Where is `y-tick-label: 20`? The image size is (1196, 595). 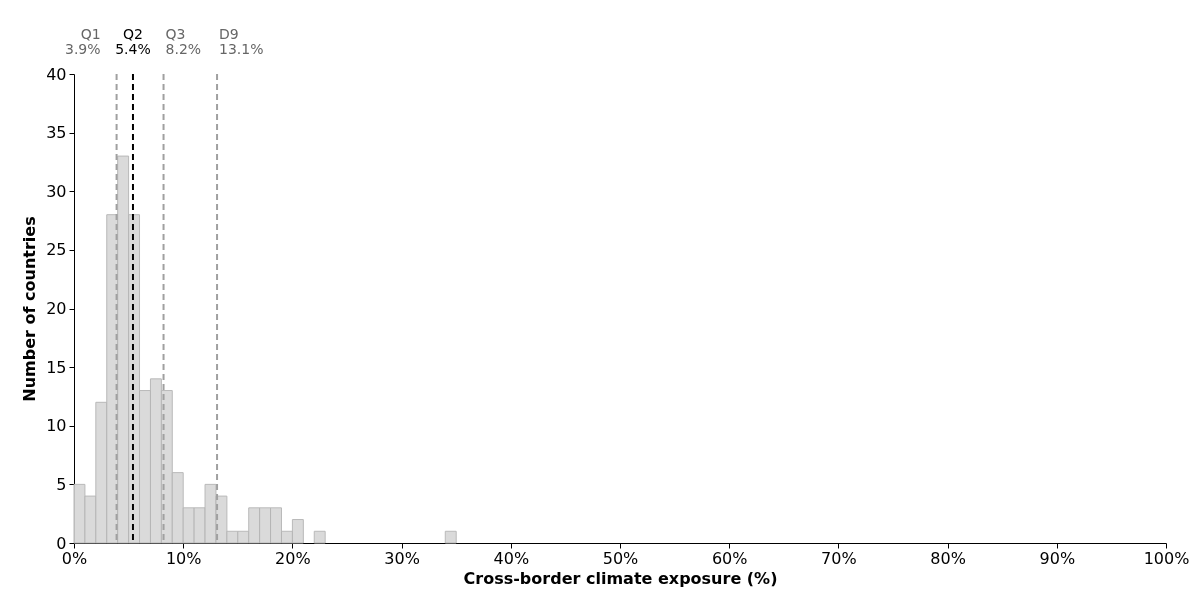 y-tick-label: 20 is located at coordinates (56, 308).